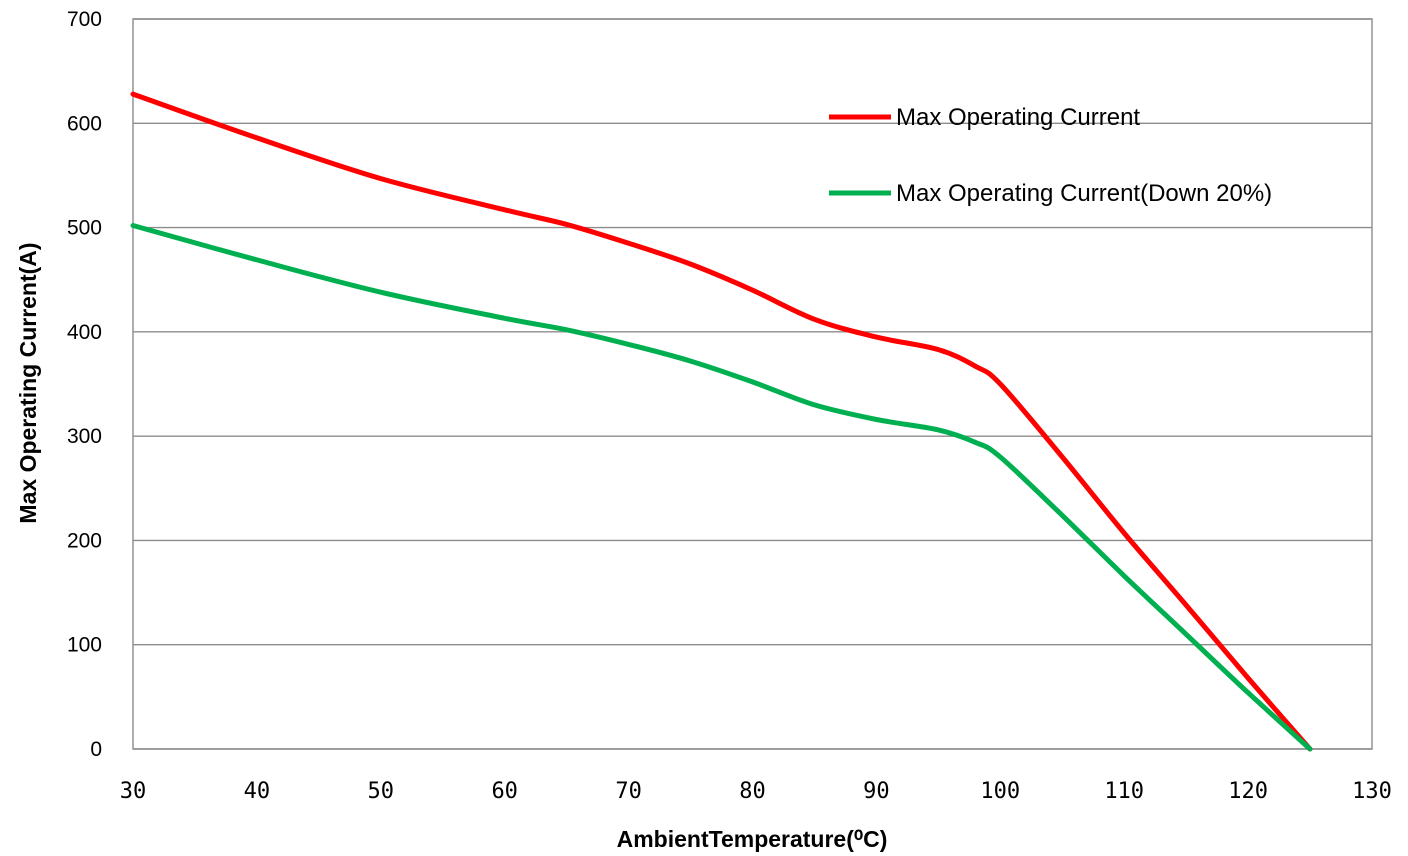 This screenshot has height=856, width=1408. What do you see at coordinates (84, 332) in the screenshot?
I see `y-tick-label: 400` at bounding box center [84, 332].